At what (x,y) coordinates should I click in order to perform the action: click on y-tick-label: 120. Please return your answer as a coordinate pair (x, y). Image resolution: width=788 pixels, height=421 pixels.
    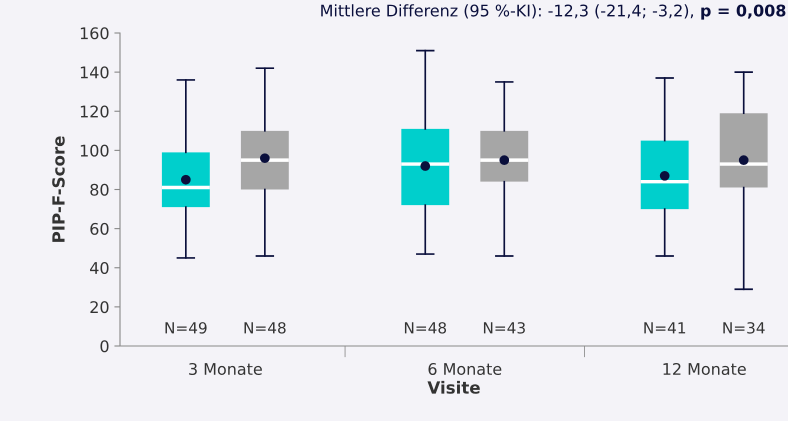
    Looking at the image, I should click on (94, 111).